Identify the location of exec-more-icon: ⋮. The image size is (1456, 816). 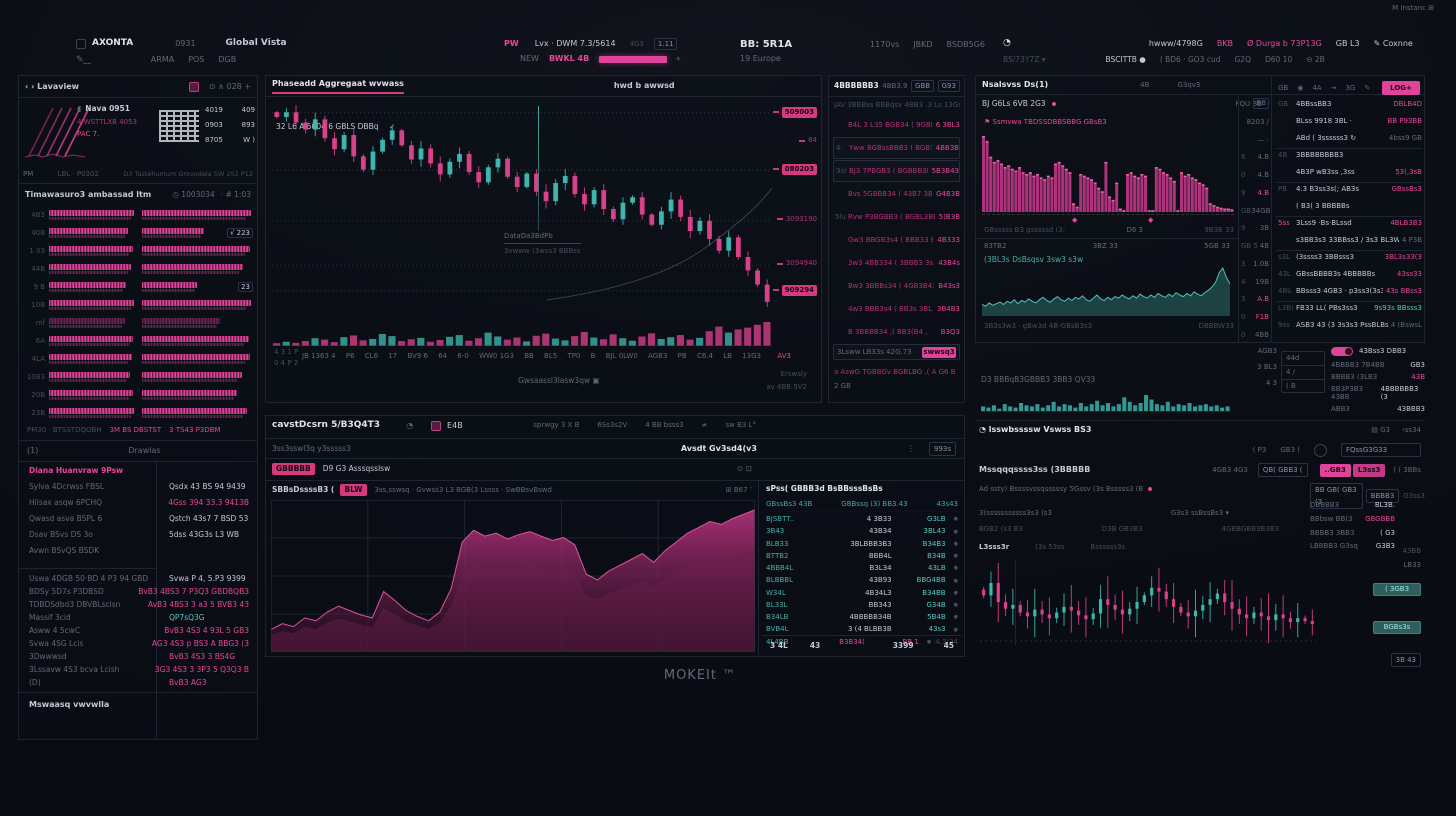
(910, 448).